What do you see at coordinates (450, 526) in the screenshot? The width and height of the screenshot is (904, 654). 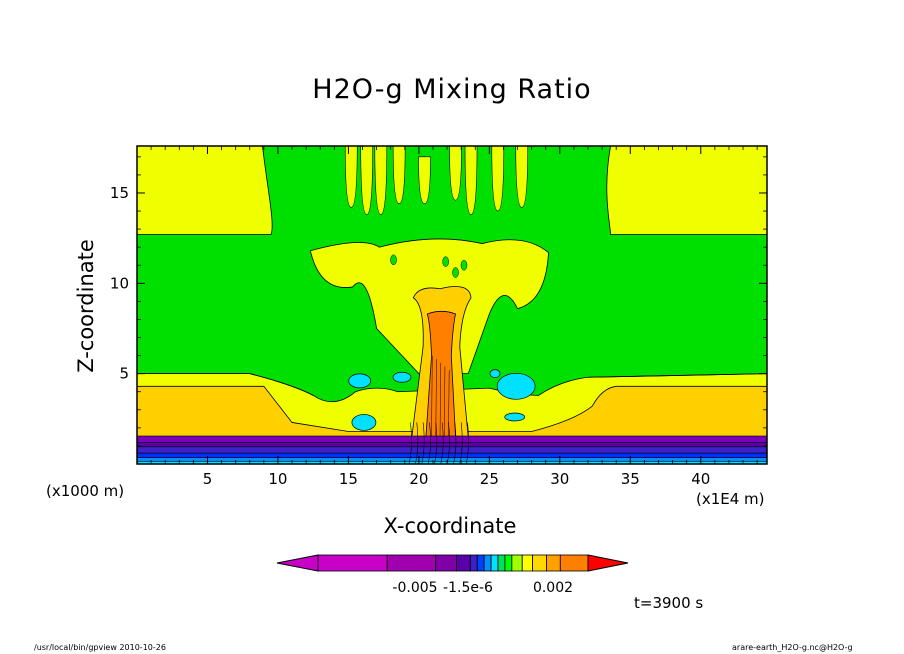 I see `x-axis-label: X-coordinate` at bounding box center [450, 526].